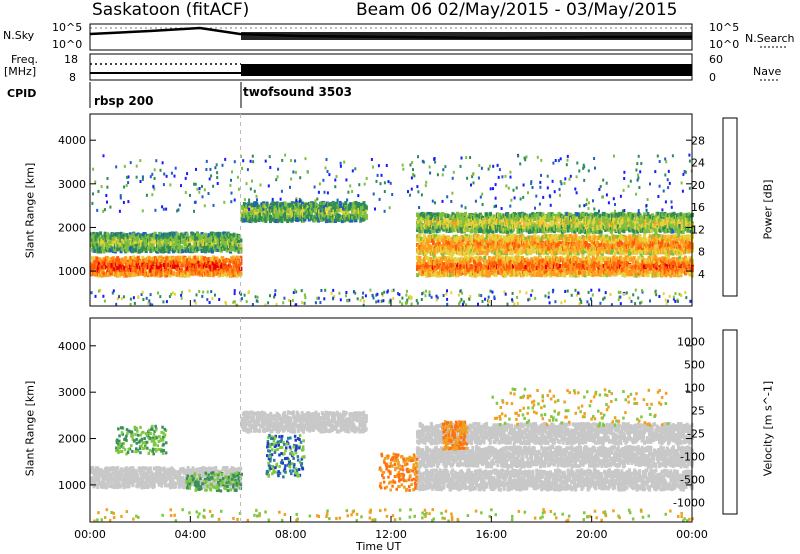  Describe the element at coordinates (466, 36) in the screenshot. I see `nsky-noise-band` at that location.